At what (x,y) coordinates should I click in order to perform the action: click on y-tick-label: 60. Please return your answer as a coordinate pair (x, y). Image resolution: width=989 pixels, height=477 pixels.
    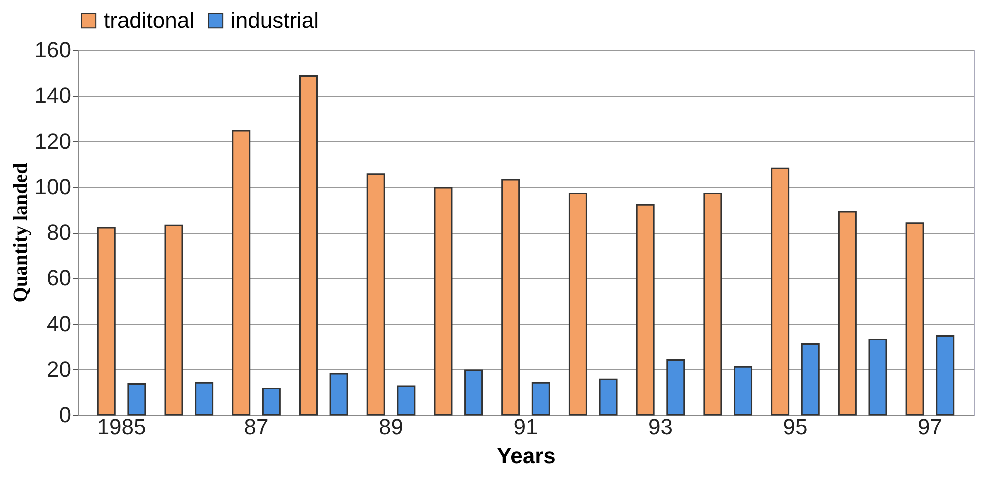
    Looking at the image, I should click on (59, 278).